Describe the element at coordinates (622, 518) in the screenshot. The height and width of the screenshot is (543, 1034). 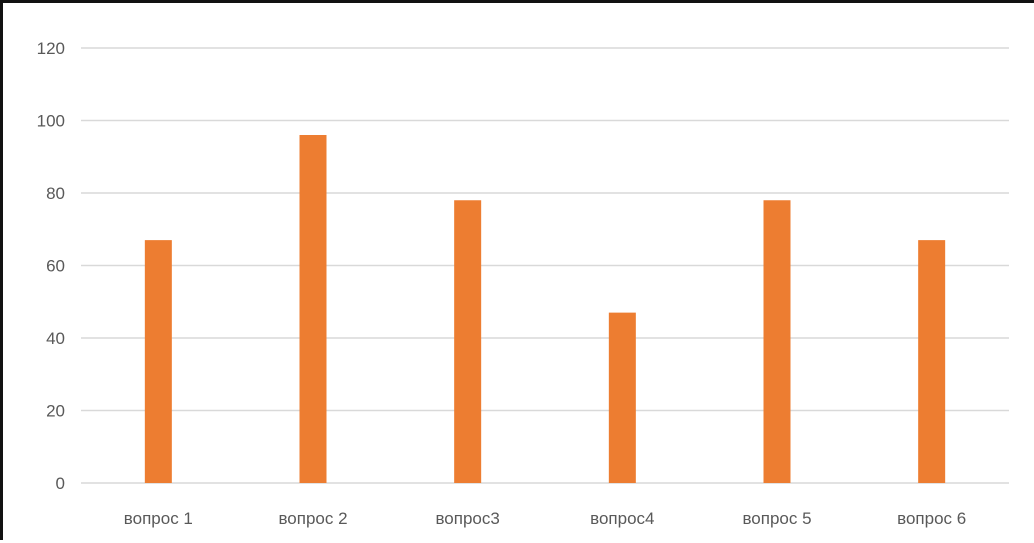
I see `x-tick-label: вопрос4` at that location.